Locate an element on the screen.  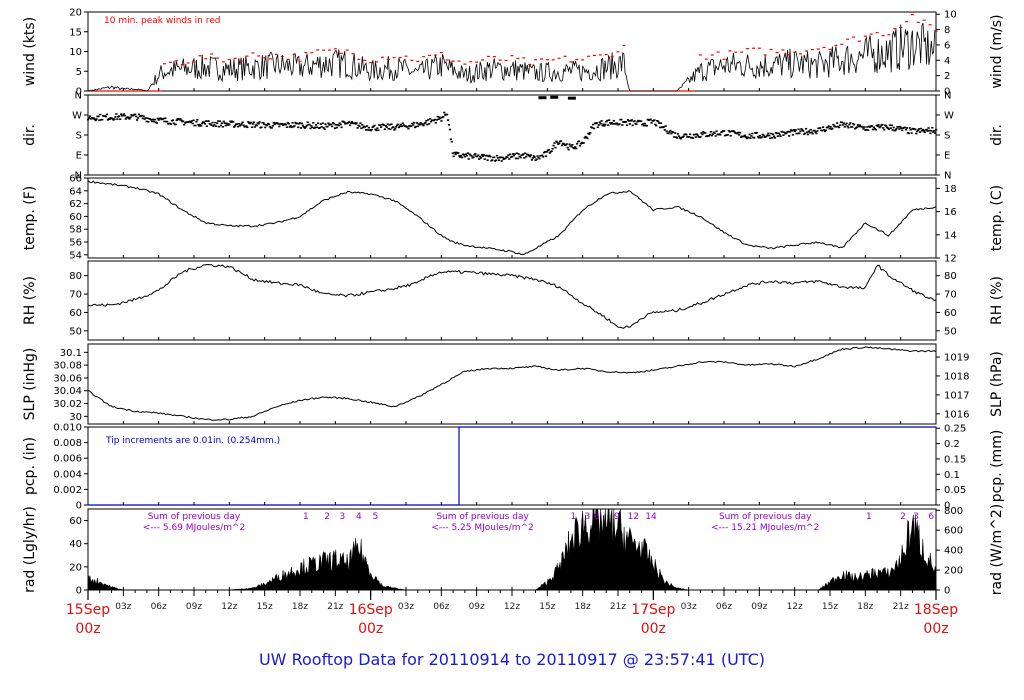
panel-time-ticks is located at coordinates (512, 503).